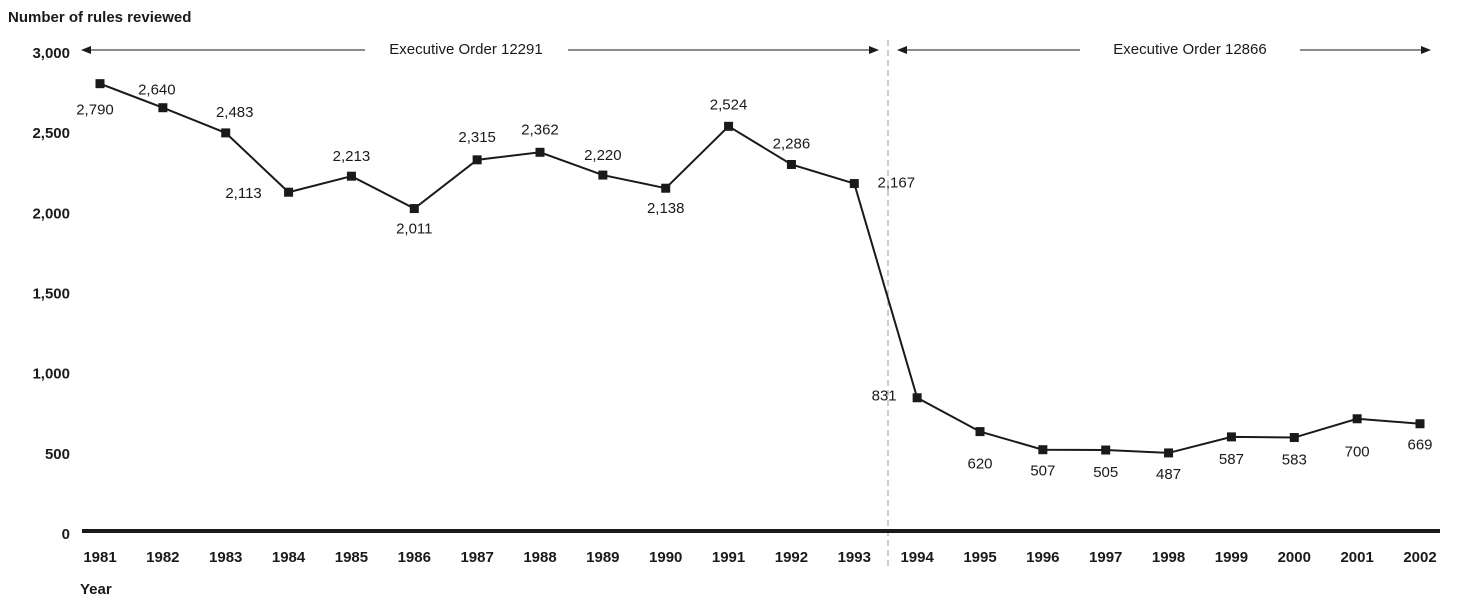  What do you see at coordinates (979, 464) in the screenshot?
I see `data-label: 620` at bounding box center [979, 464].